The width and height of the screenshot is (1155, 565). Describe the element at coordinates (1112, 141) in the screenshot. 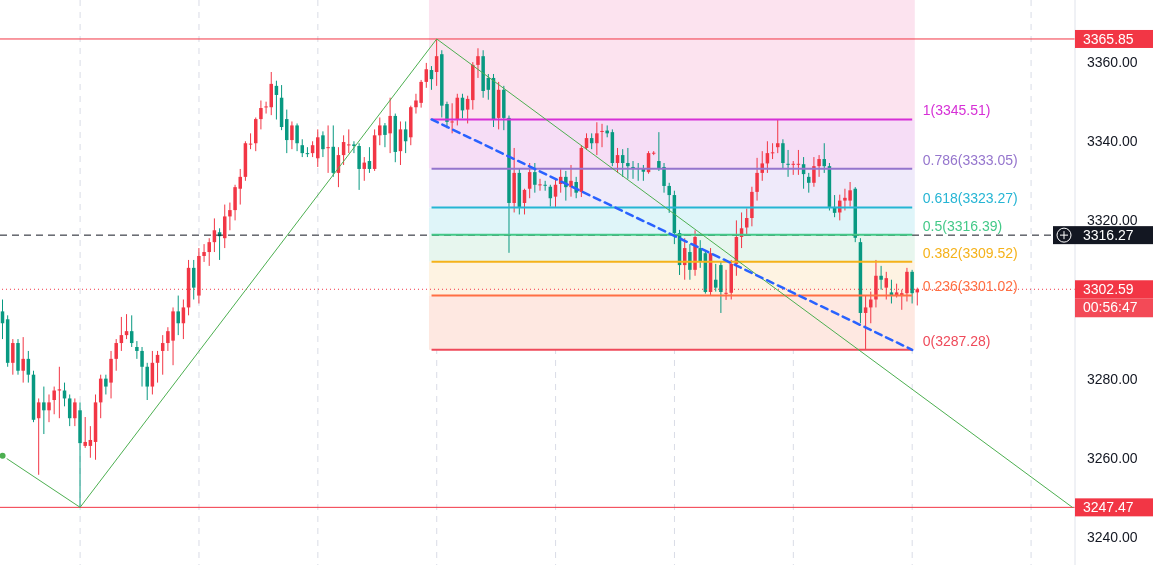

I see `y-tick-label: 3340.00` at that location.